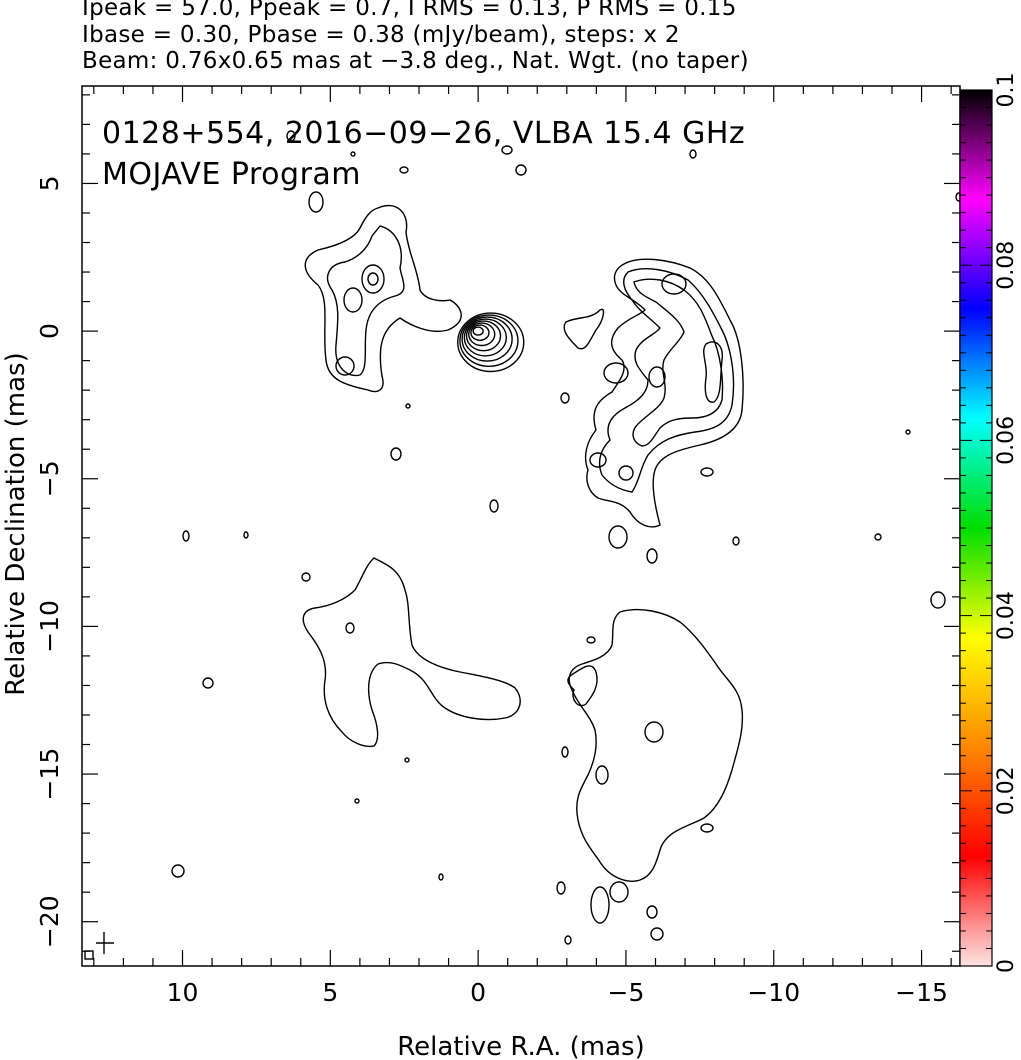 The height and width of the screenshot is (1060, 1021). I want to click on contour-upper-right-knot4, so click(657, 377).